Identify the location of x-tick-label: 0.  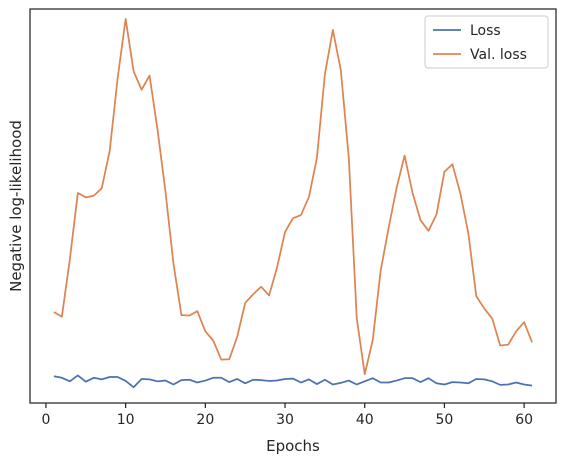
(45, 420).